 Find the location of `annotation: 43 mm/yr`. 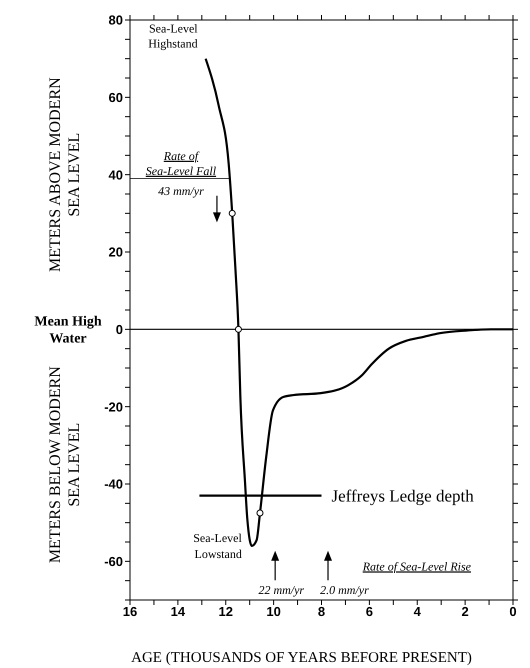

annotation: 43 mm/yr is located at coordinates (181, 191).